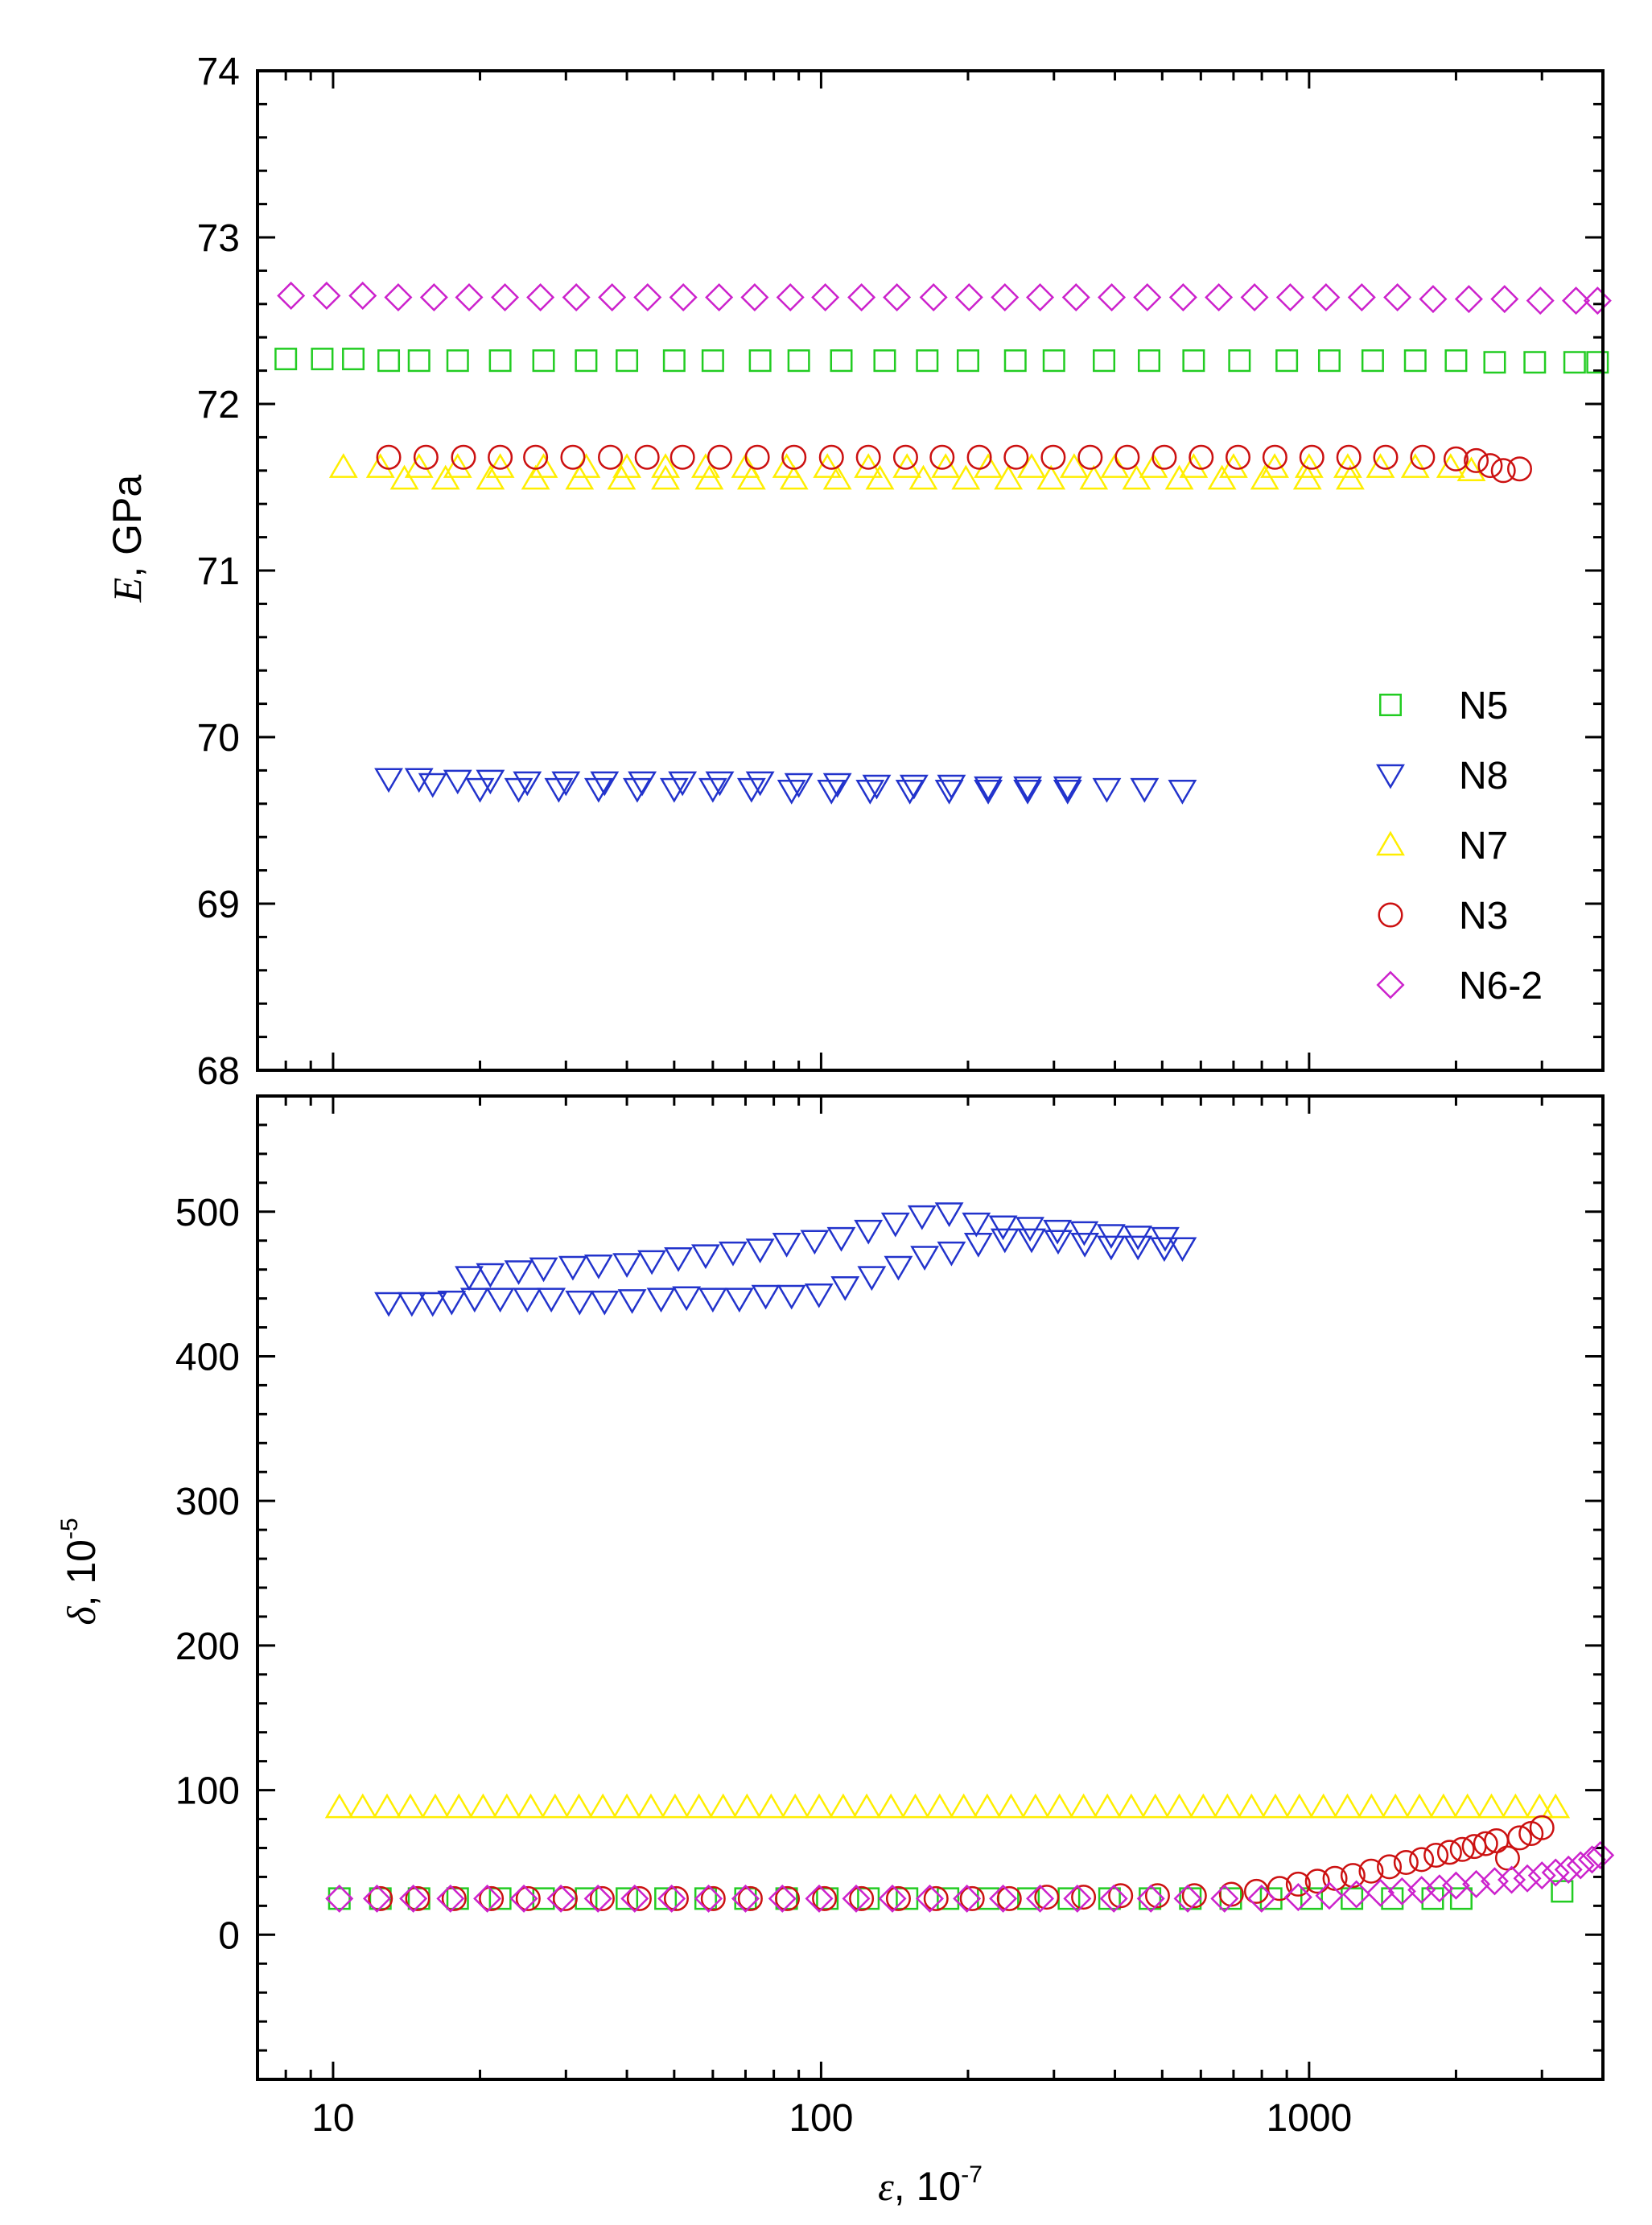  What do you see at coordinates (954, 464) in the screenshot?
I see `modulus-series-n3` at bounding box center [954, 464].